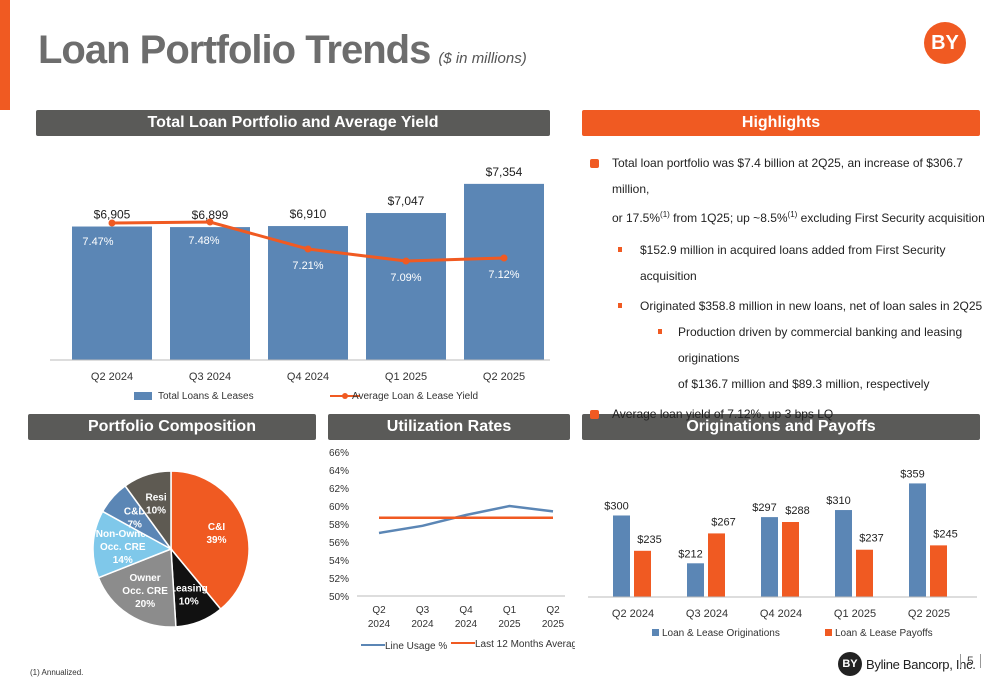  Describe the element at coordinates (206, 396) in the screenshot. I see `legend-label-loans: Total Loans & Leases` at that location.